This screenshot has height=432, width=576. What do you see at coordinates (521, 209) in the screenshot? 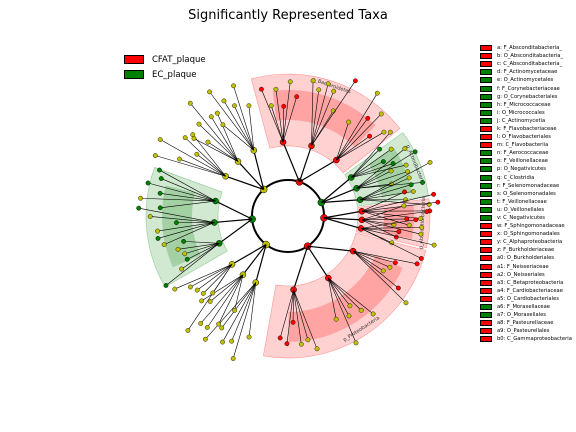
I see `key-label: u: O_Veillonellales` at bounding box center [521, 209].